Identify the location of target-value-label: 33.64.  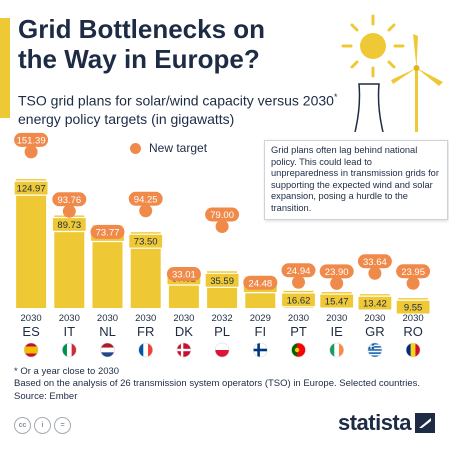
(375, 262).